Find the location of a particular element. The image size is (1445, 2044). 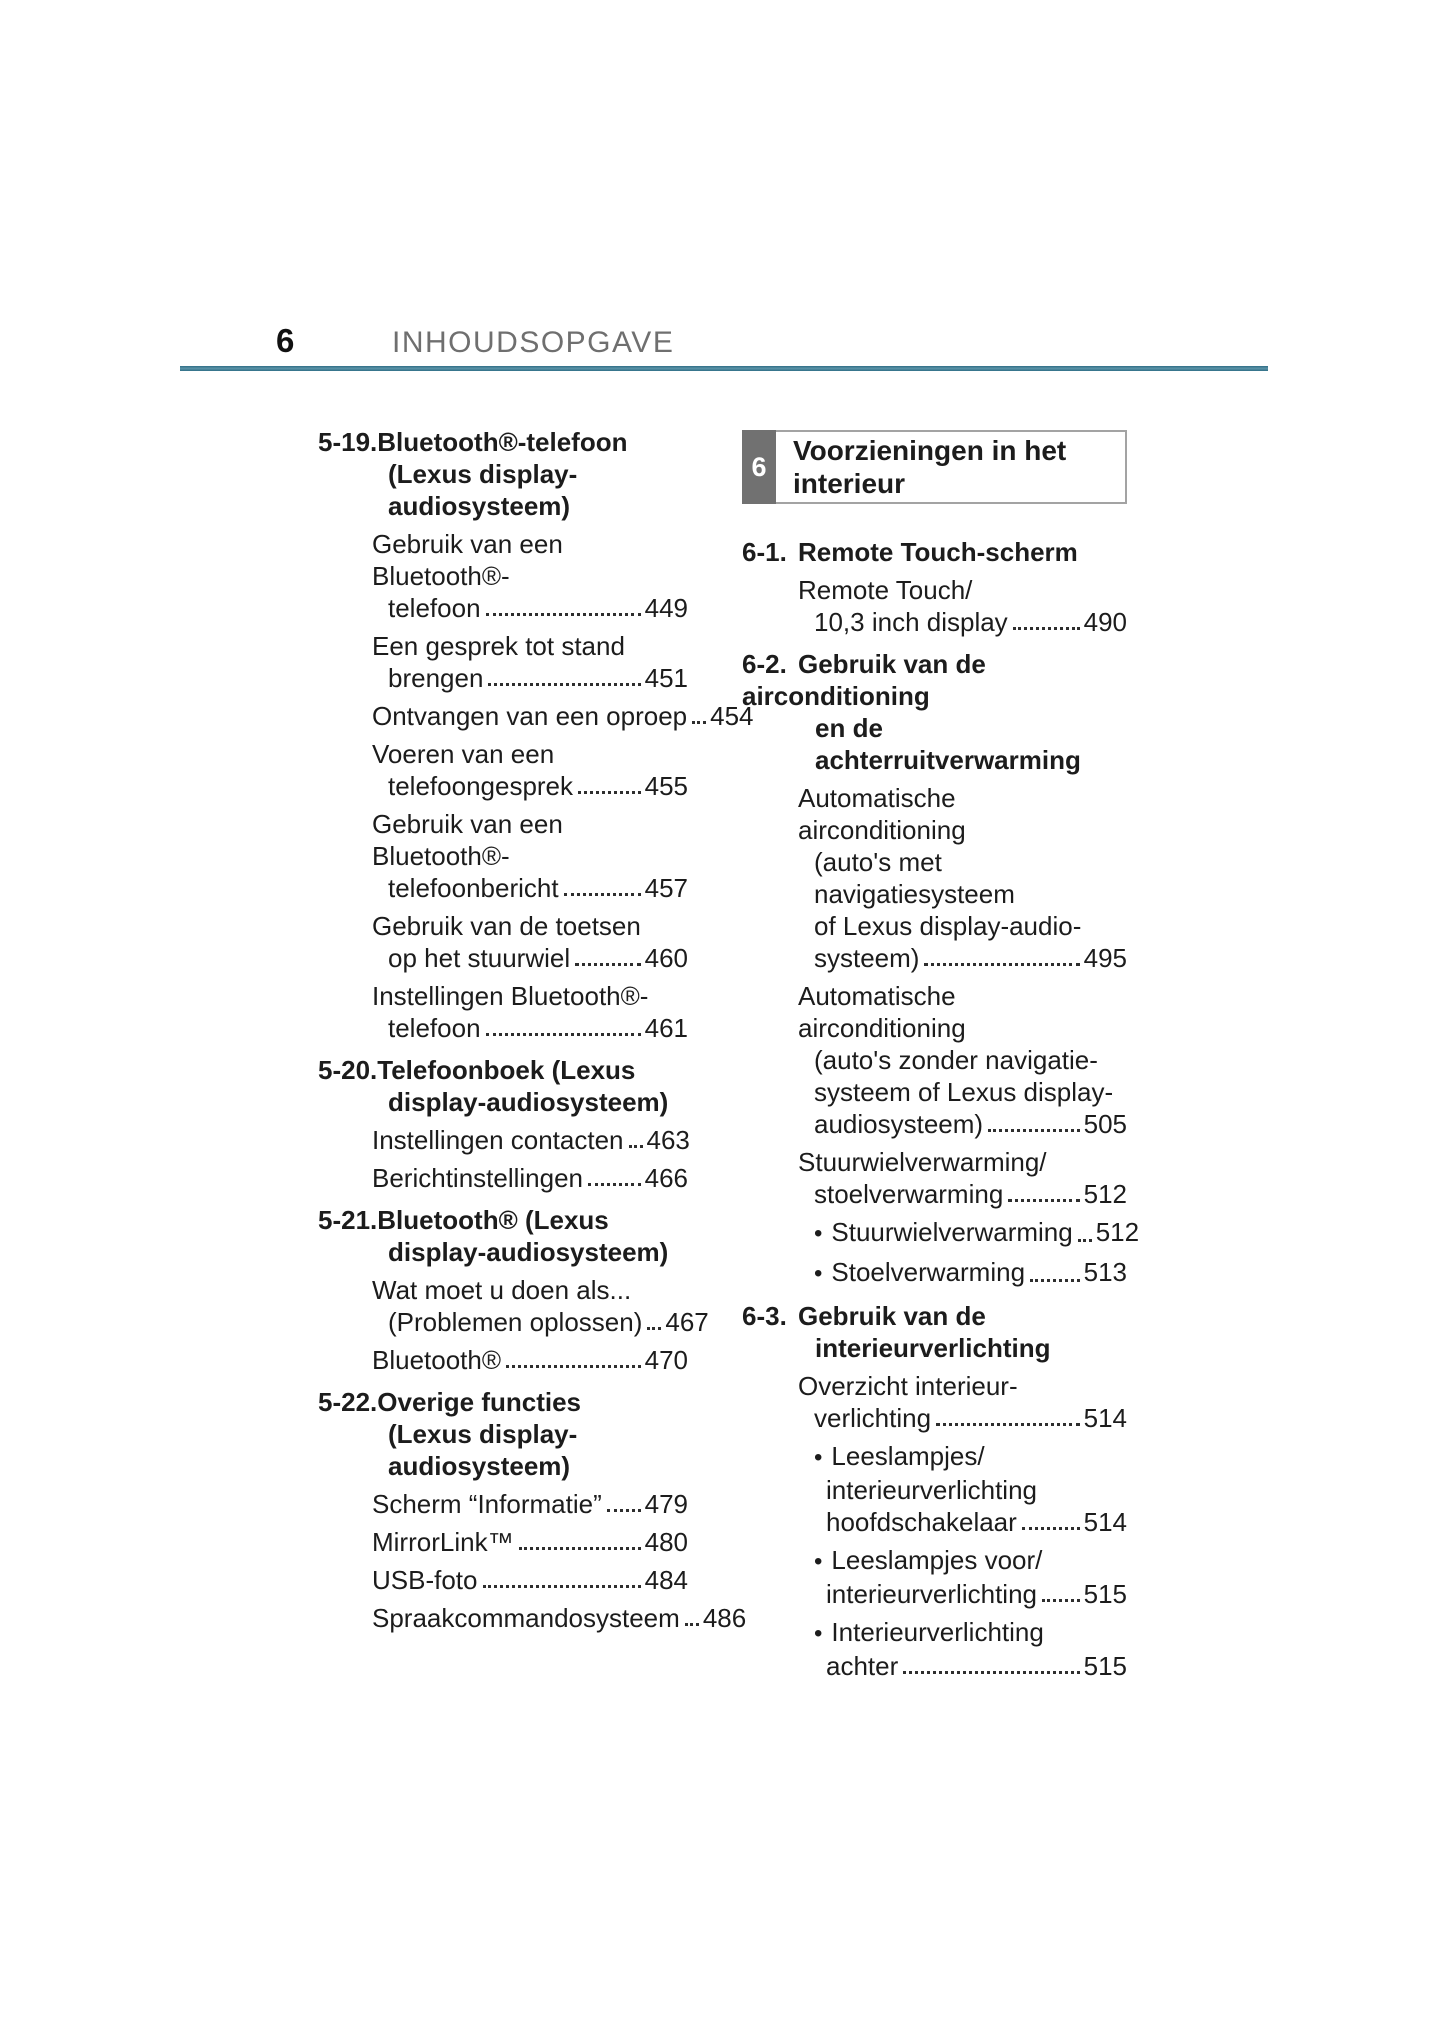

chapter-box: 6 Voorzieningen in het interieur is located at coordinates (934, 467).